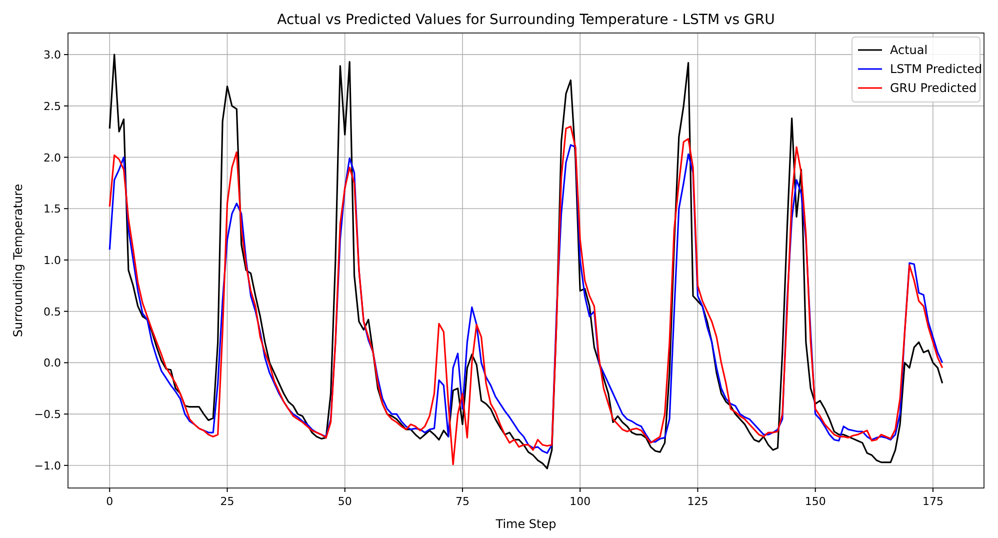 The image size is (998, 538). Describe the element at coordinates (52, 311) in the screenshot. I see `y-tick-label: 0.5` at that location.